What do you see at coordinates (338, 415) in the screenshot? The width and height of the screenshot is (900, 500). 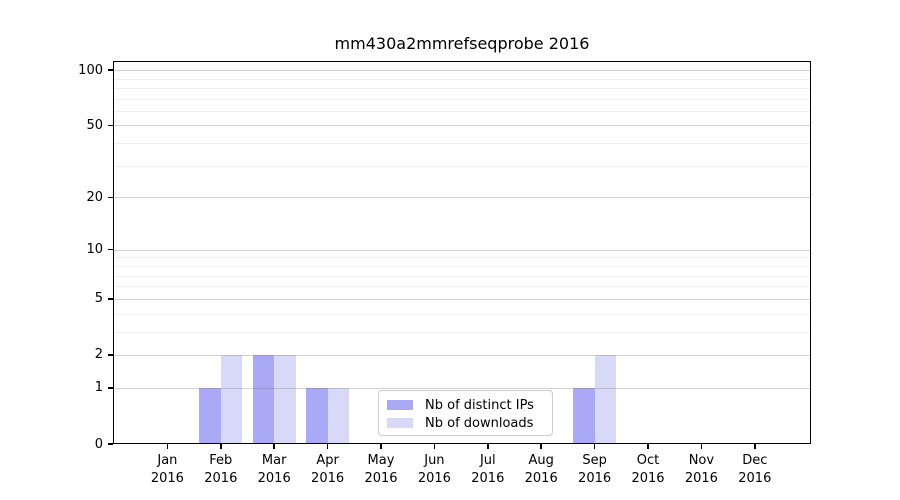 I see `bar-downloads-apr` at bounding box center [338, 415].